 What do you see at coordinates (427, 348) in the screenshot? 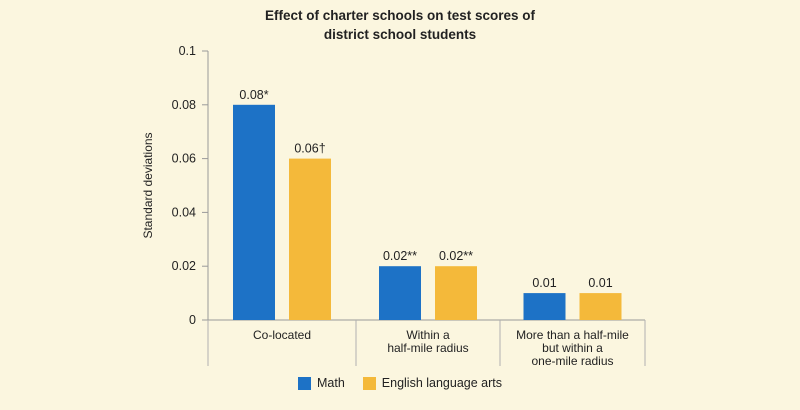
I see `category-label: half-mile radius` at bounding box center [427, 348].